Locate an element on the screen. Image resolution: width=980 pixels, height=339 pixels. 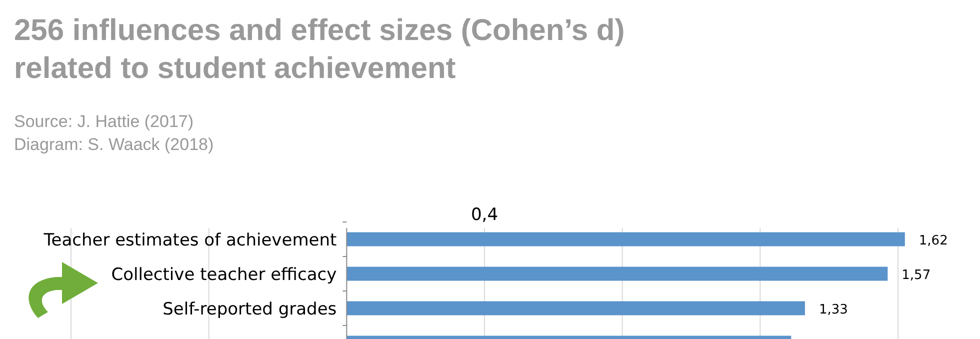
y-tick-label: Teacher estimates of achievement is located at coordinates (189, 240).